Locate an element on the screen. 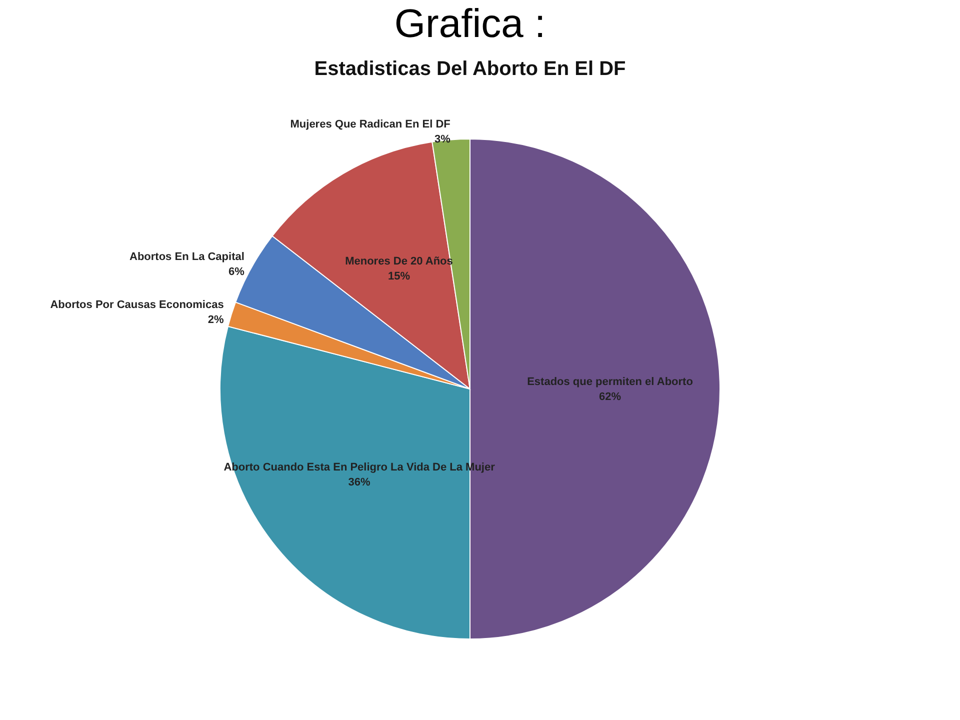 This screenshot has width=960, height=720. slice-label: Abortos En La Capital is located at coordinates (187, 256).